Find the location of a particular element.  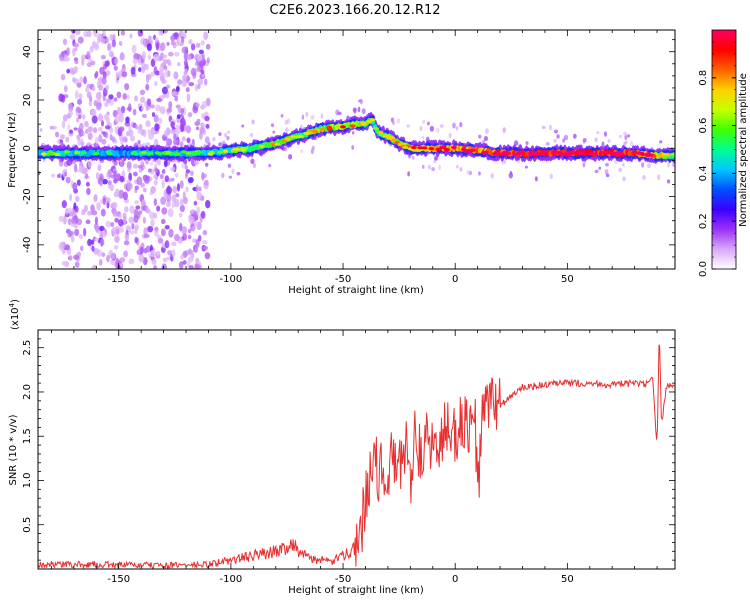

y-tick-label: 20 is located at coordinates (27, 100).